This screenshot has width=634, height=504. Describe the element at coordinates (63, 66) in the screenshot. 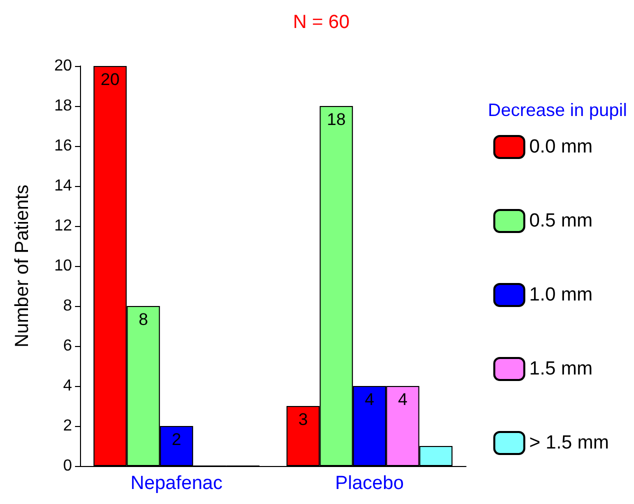

I see `y-tick-label: 20` at that location.